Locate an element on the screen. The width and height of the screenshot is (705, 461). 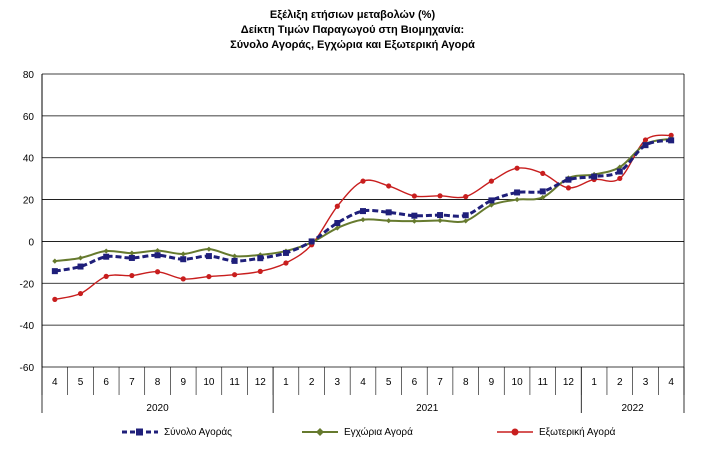
x-tick-label: 4 is located at coordinates (363, 382).